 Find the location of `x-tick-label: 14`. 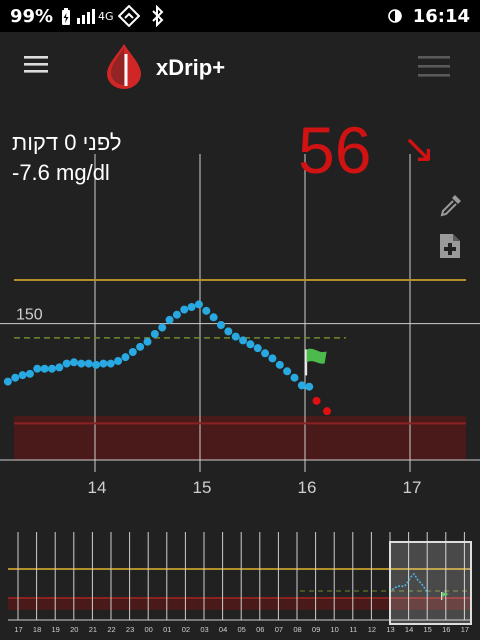

x-tick-label: 14 is located at coordinates (97, 487).